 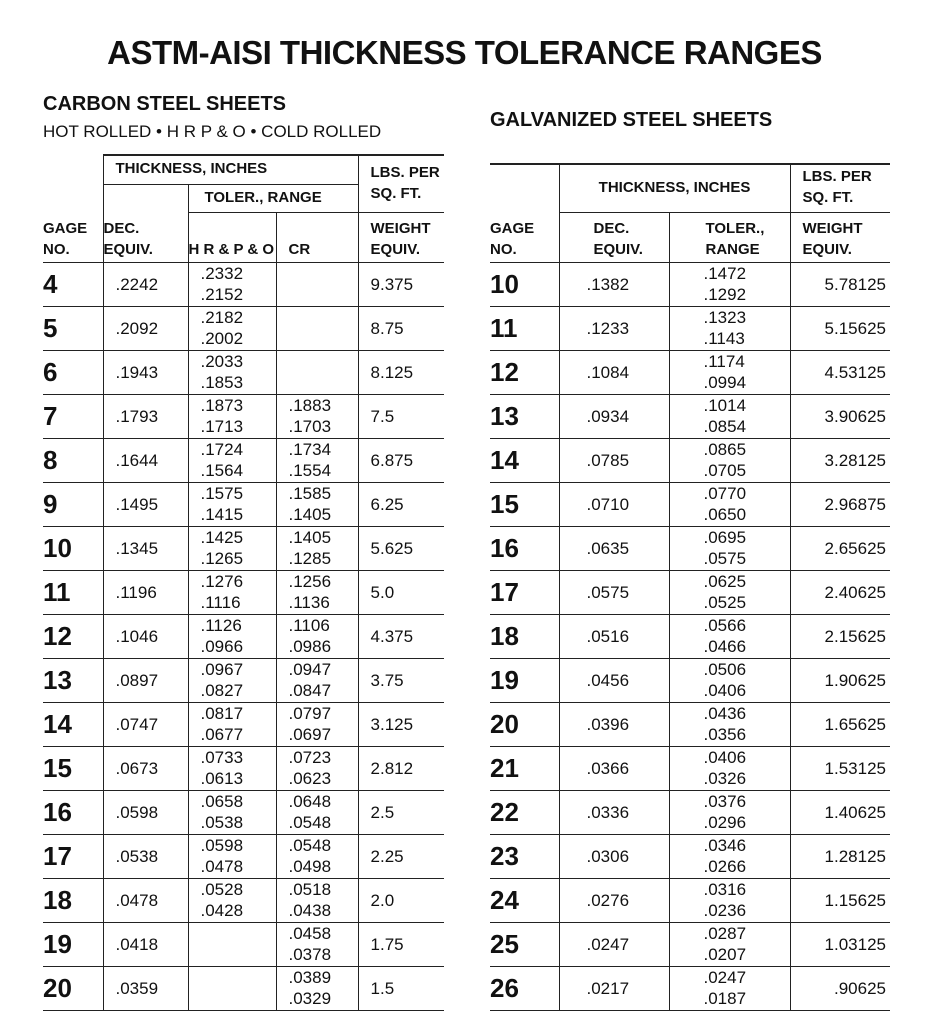 I want to click on gage-cell-value: 14, so click(x=57, y=723).